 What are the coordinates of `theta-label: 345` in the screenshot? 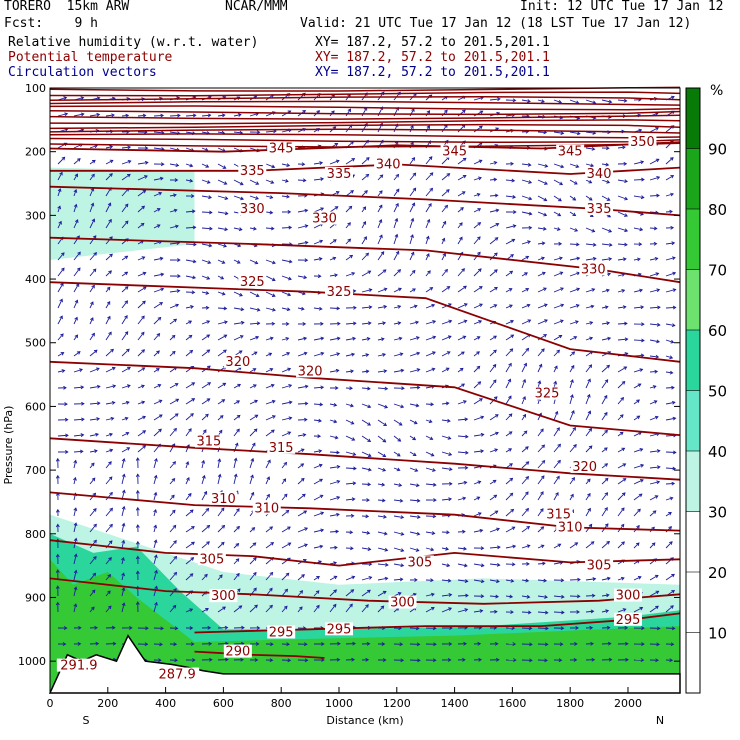 It's located at (570, 152).